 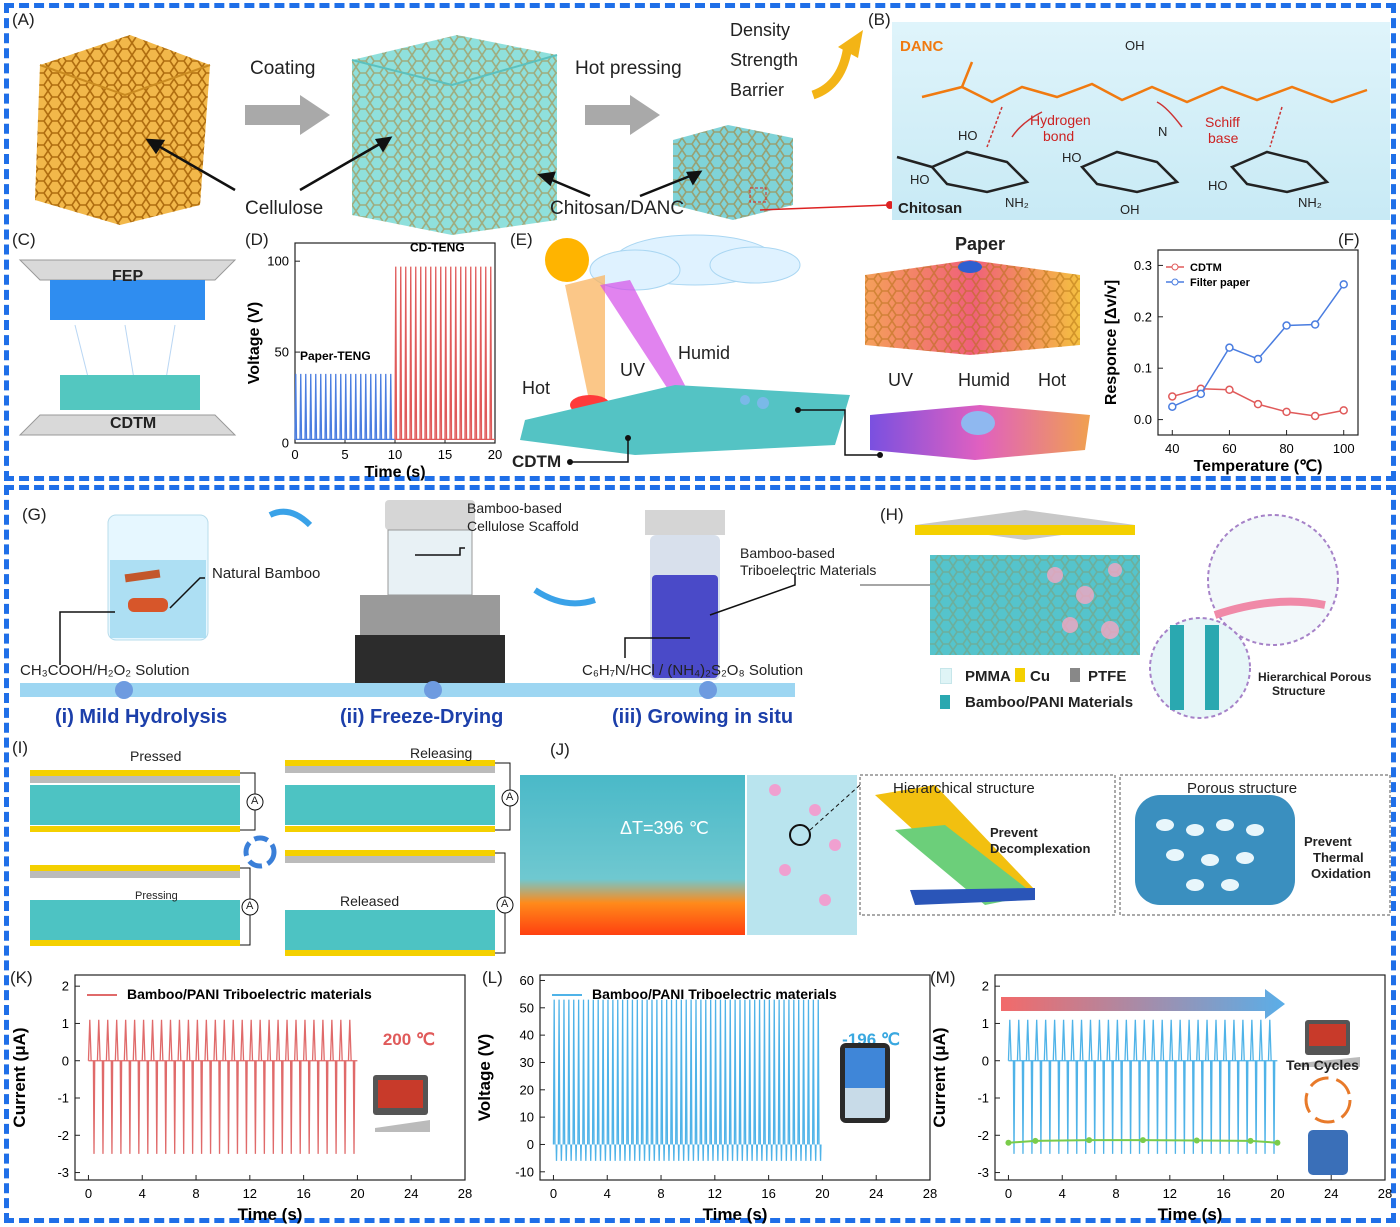 I want to click on x-axis-label: Time (s), so click(x=735, y=1214).